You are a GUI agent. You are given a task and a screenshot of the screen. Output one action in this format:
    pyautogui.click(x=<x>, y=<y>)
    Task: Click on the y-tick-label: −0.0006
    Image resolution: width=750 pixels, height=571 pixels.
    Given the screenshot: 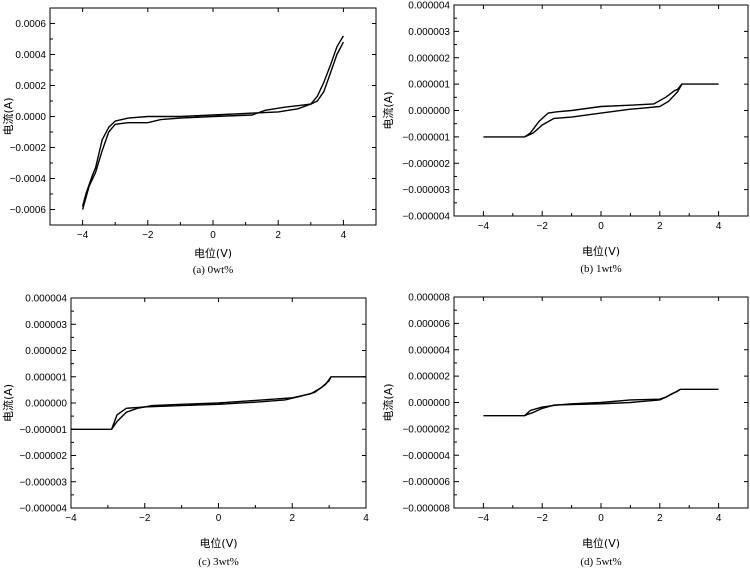 What is the action you would take?
    pyautogui.click(x=28, y=210)
    